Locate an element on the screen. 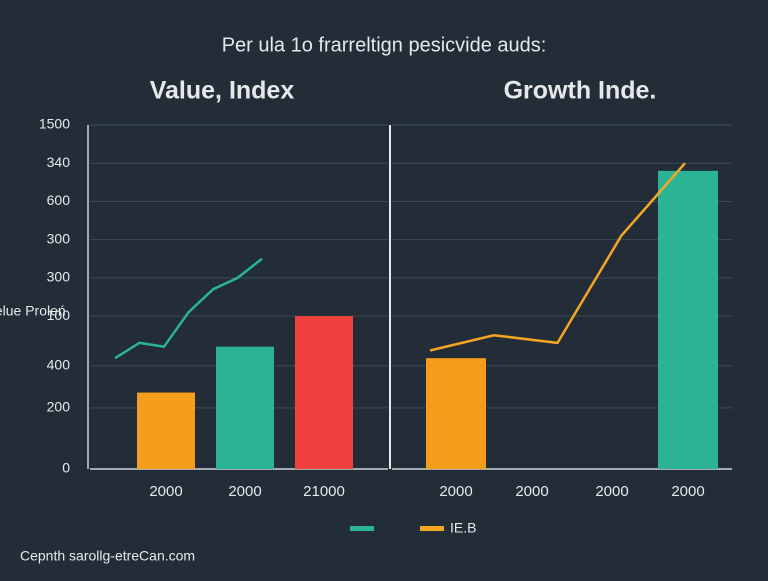 This screenshot has height=581, width=768. footer: Cepnth sarollg-etreCan.com is located at coordinates (107, 556).